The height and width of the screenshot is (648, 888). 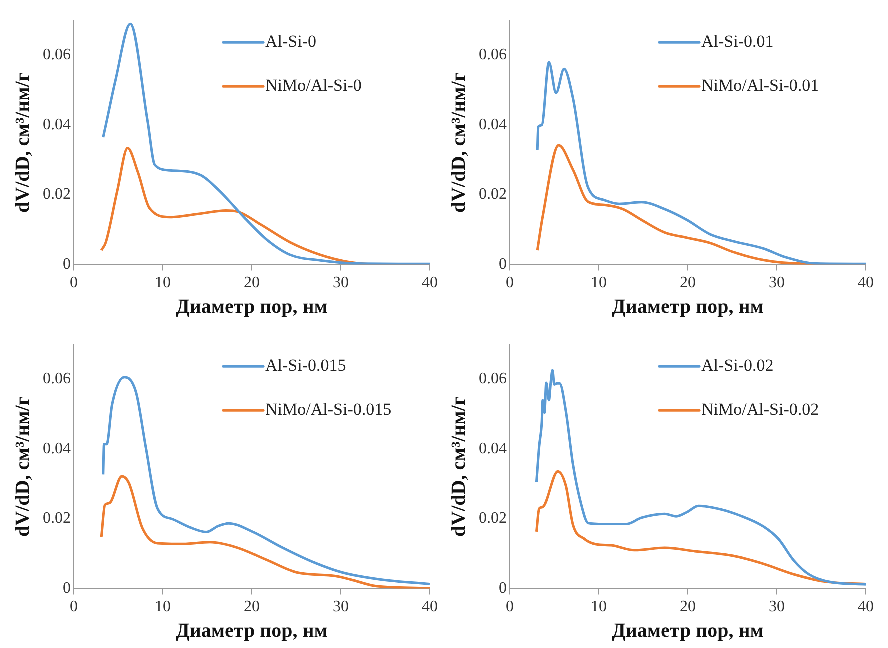 What do you see at coordinates (738, 366) in the screenshot?
I see `legend-label: Al-Si-0.02` at bounding box center [738, 366].